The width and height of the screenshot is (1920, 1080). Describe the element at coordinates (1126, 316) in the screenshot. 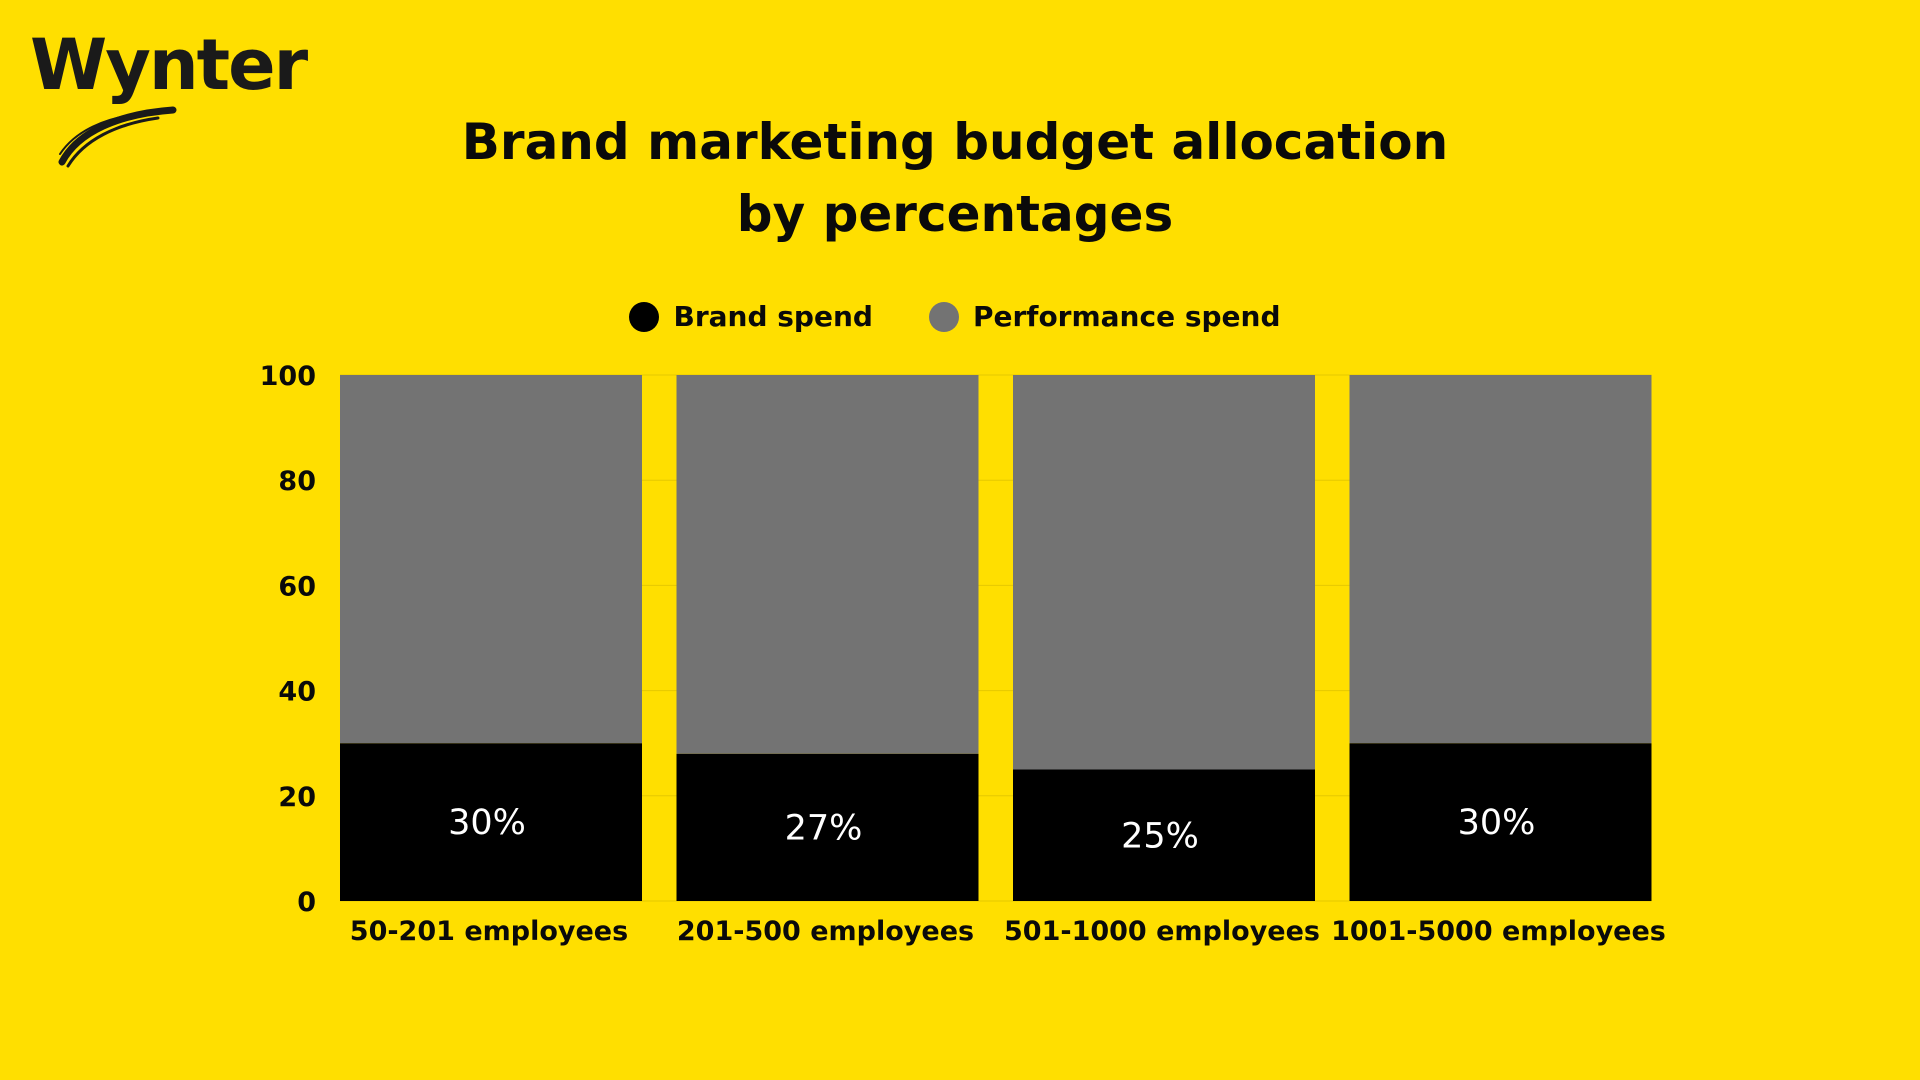

I see `legend-label-performance-spend: Performance spend` at that location.